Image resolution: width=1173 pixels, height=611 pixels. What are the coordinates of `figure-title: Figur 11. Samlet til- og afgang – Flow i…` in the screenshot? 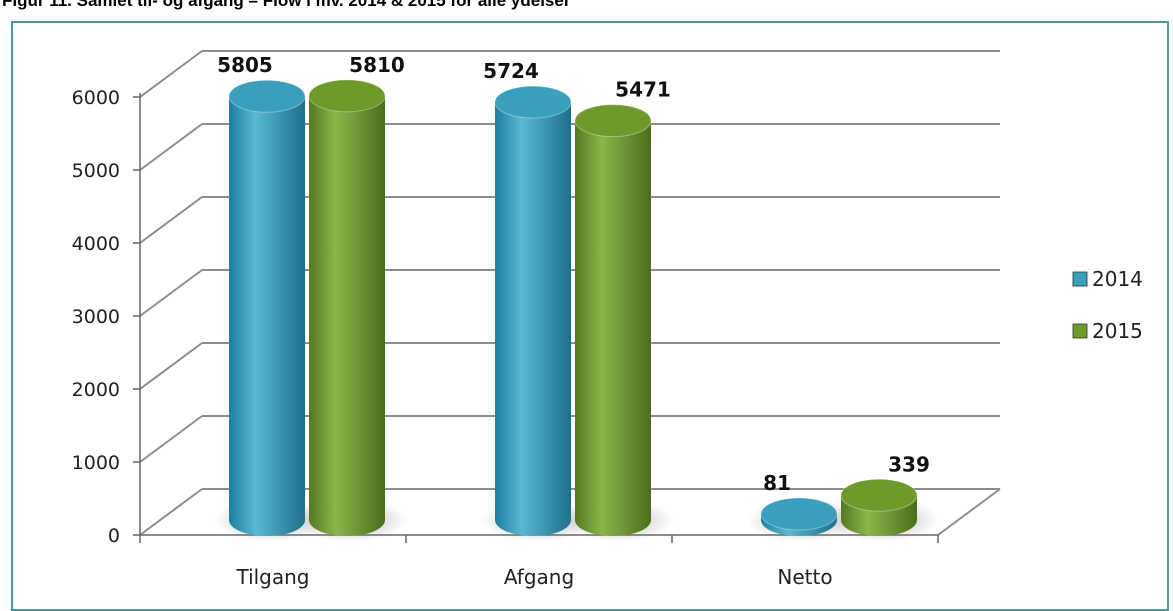 It's located at (286, 5).